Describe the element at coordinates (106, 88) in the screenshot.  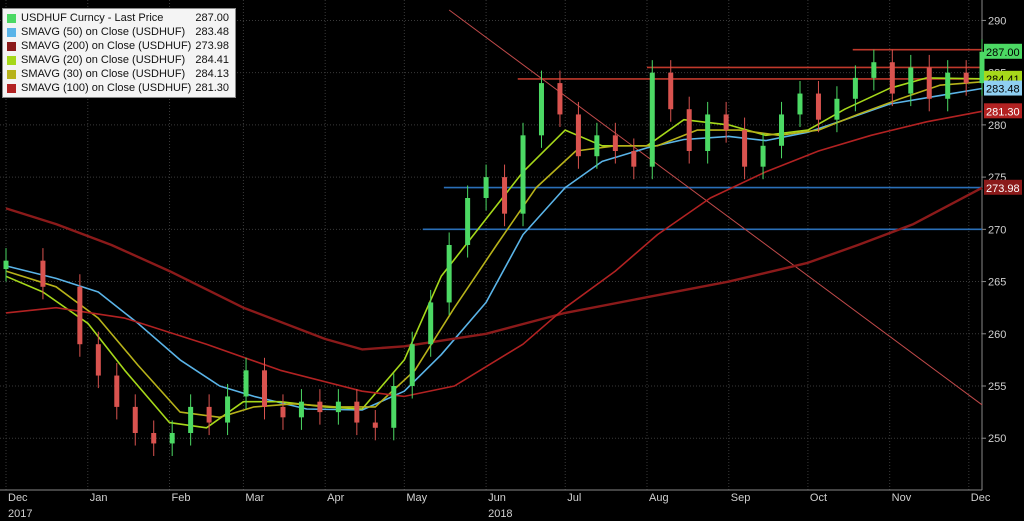
I see `legend-series-name: SMAVG (100) on Close (USDHUF)` at that location.